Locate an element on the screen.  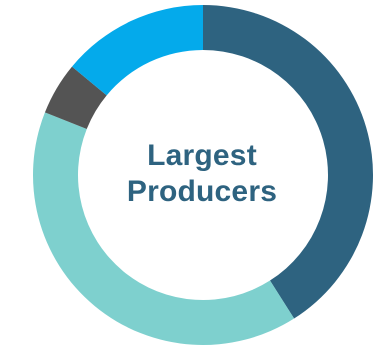
chart-title: Largest Producers is located at coordinates (202, 174).